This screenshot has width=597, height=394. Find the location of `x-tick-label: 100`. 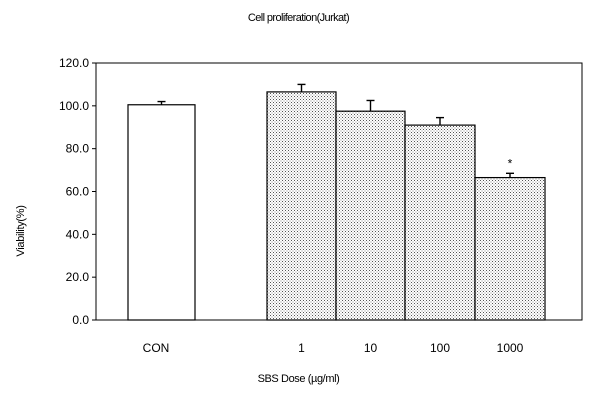

x-tick-label: 100 is located at coordinates (440, 348).